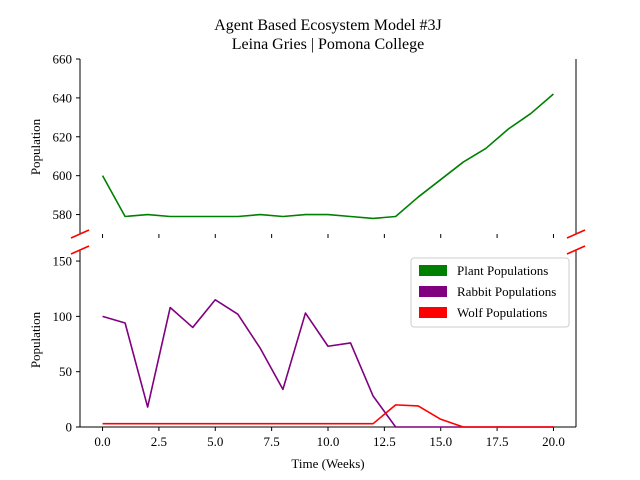 Image resolution: width=640 pixels, height=480 pixels. What do you see at coordinates (328, 416) in the screenshot?
I see `wolf-populations-line` at bounding box center [328, 416].